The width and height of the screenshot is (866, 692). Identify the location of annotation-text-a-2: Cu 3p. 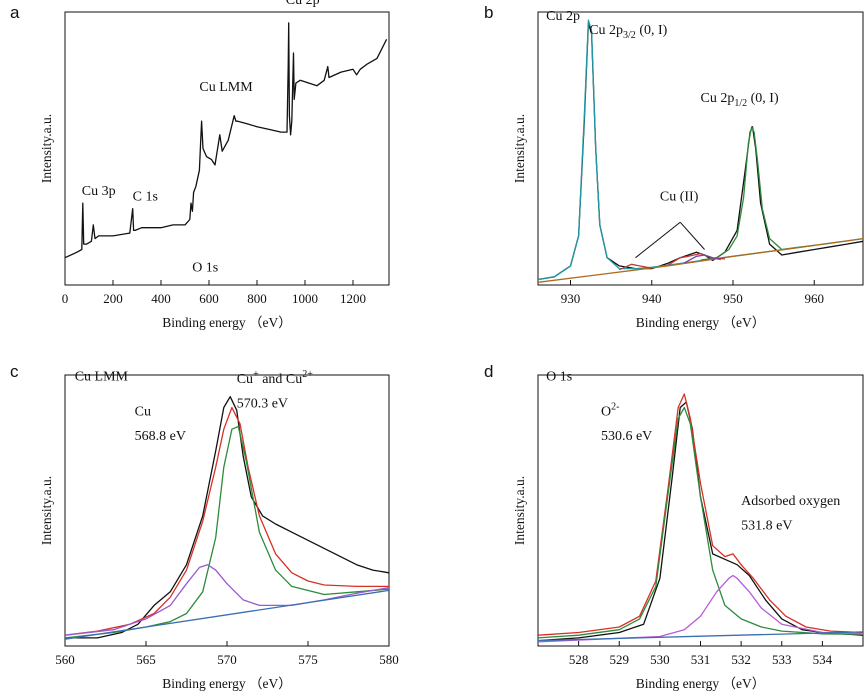
(99, 191).